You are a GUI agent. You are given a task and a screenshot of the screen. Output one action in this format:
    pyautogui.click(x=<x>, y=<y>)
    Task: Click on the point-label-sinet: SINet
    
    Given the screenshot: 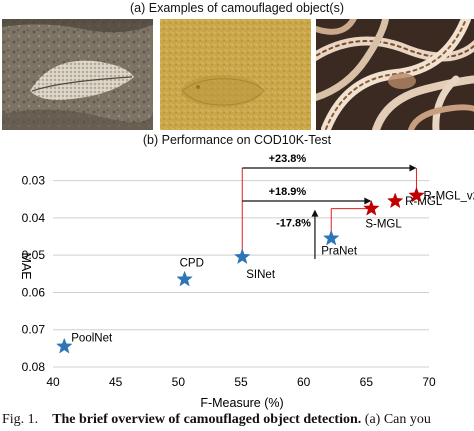 What is the action you would take?
    pyautogui.click(x=261, y=275)
    